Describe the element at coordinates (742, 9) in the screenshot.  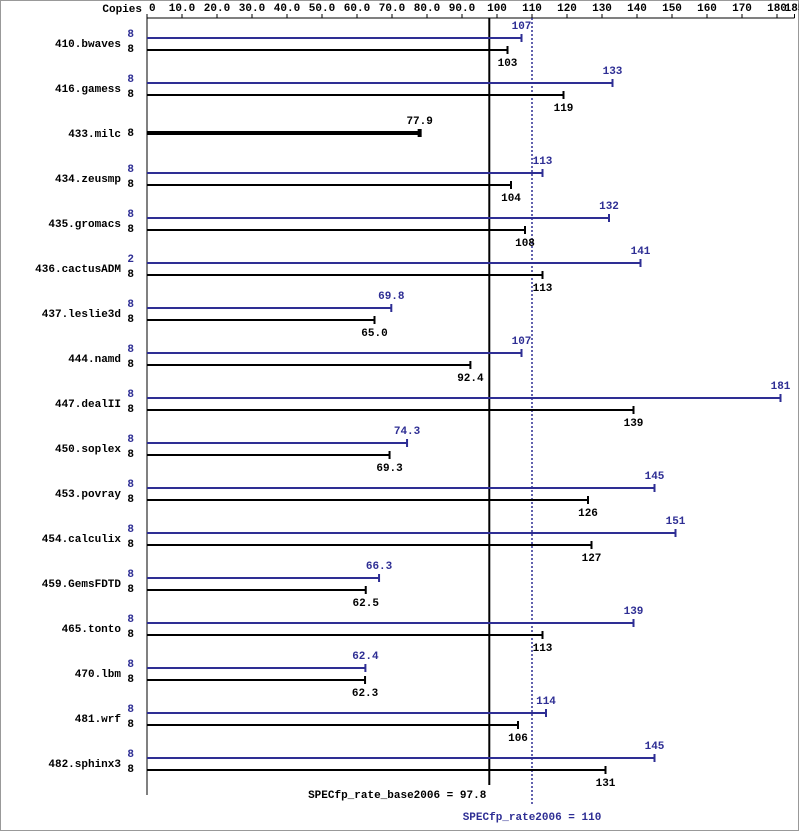
I see `x-tick-label: 170` at that location.